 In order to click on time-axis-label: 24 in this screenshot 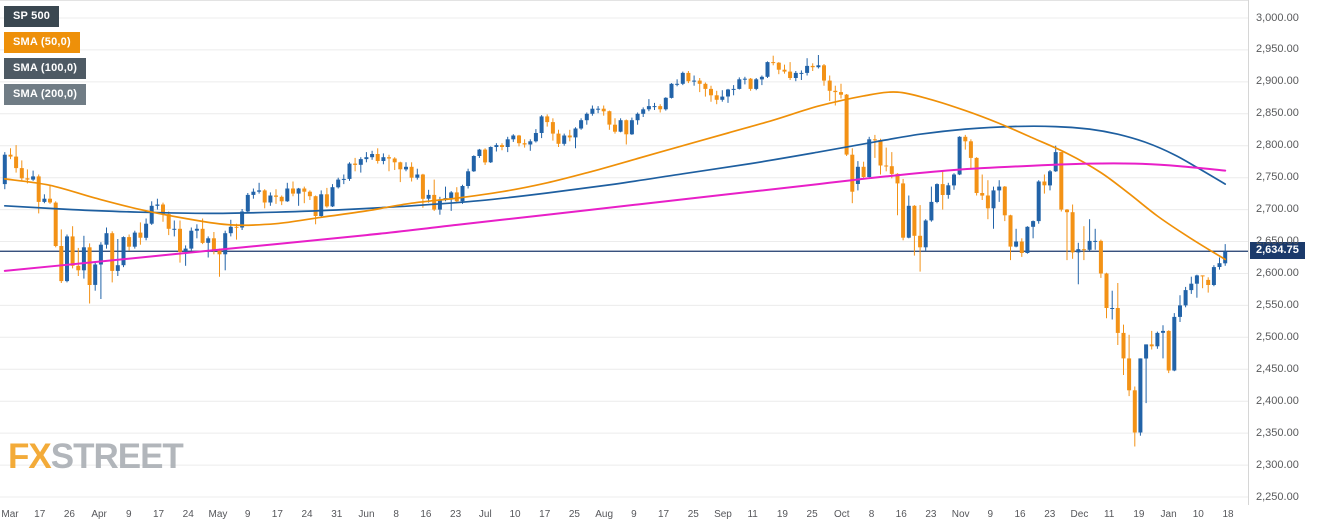, I will do `click(188, 514)`.